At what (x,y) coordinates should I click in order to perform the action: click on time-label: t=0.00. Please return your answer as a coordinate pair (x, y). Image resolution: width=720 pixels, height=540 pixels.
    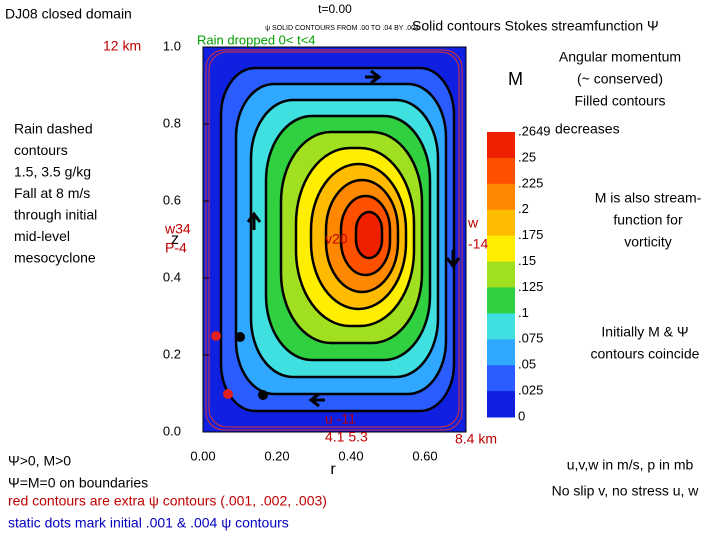
    Looking at the image, I should click on (335, 9).